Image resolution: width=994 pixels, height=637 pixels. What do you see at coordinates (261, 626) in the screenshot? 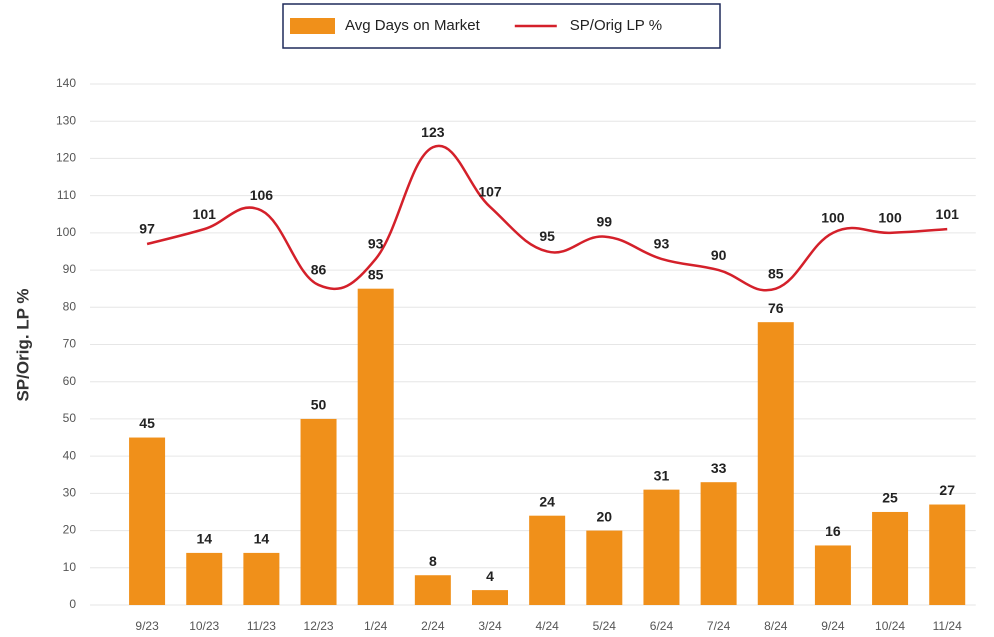
I see `x-tick-label: 11/23` at bounding box center [261, 626].